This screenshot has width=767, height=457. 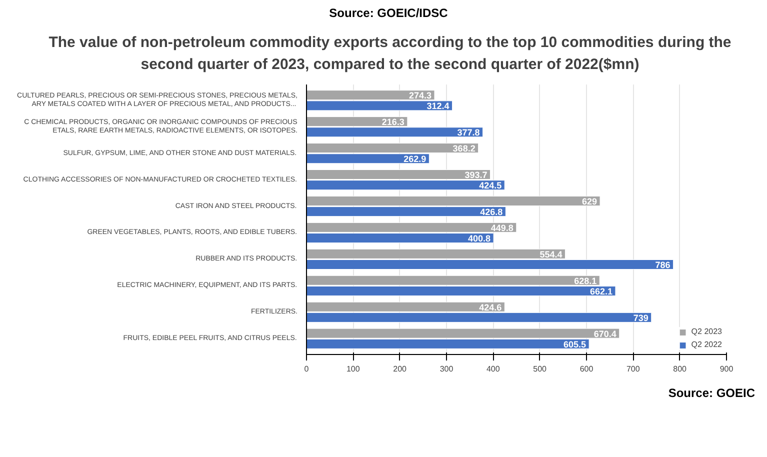 I want to click on source-note: Source: GOEIC, so click(x=711, y=393).